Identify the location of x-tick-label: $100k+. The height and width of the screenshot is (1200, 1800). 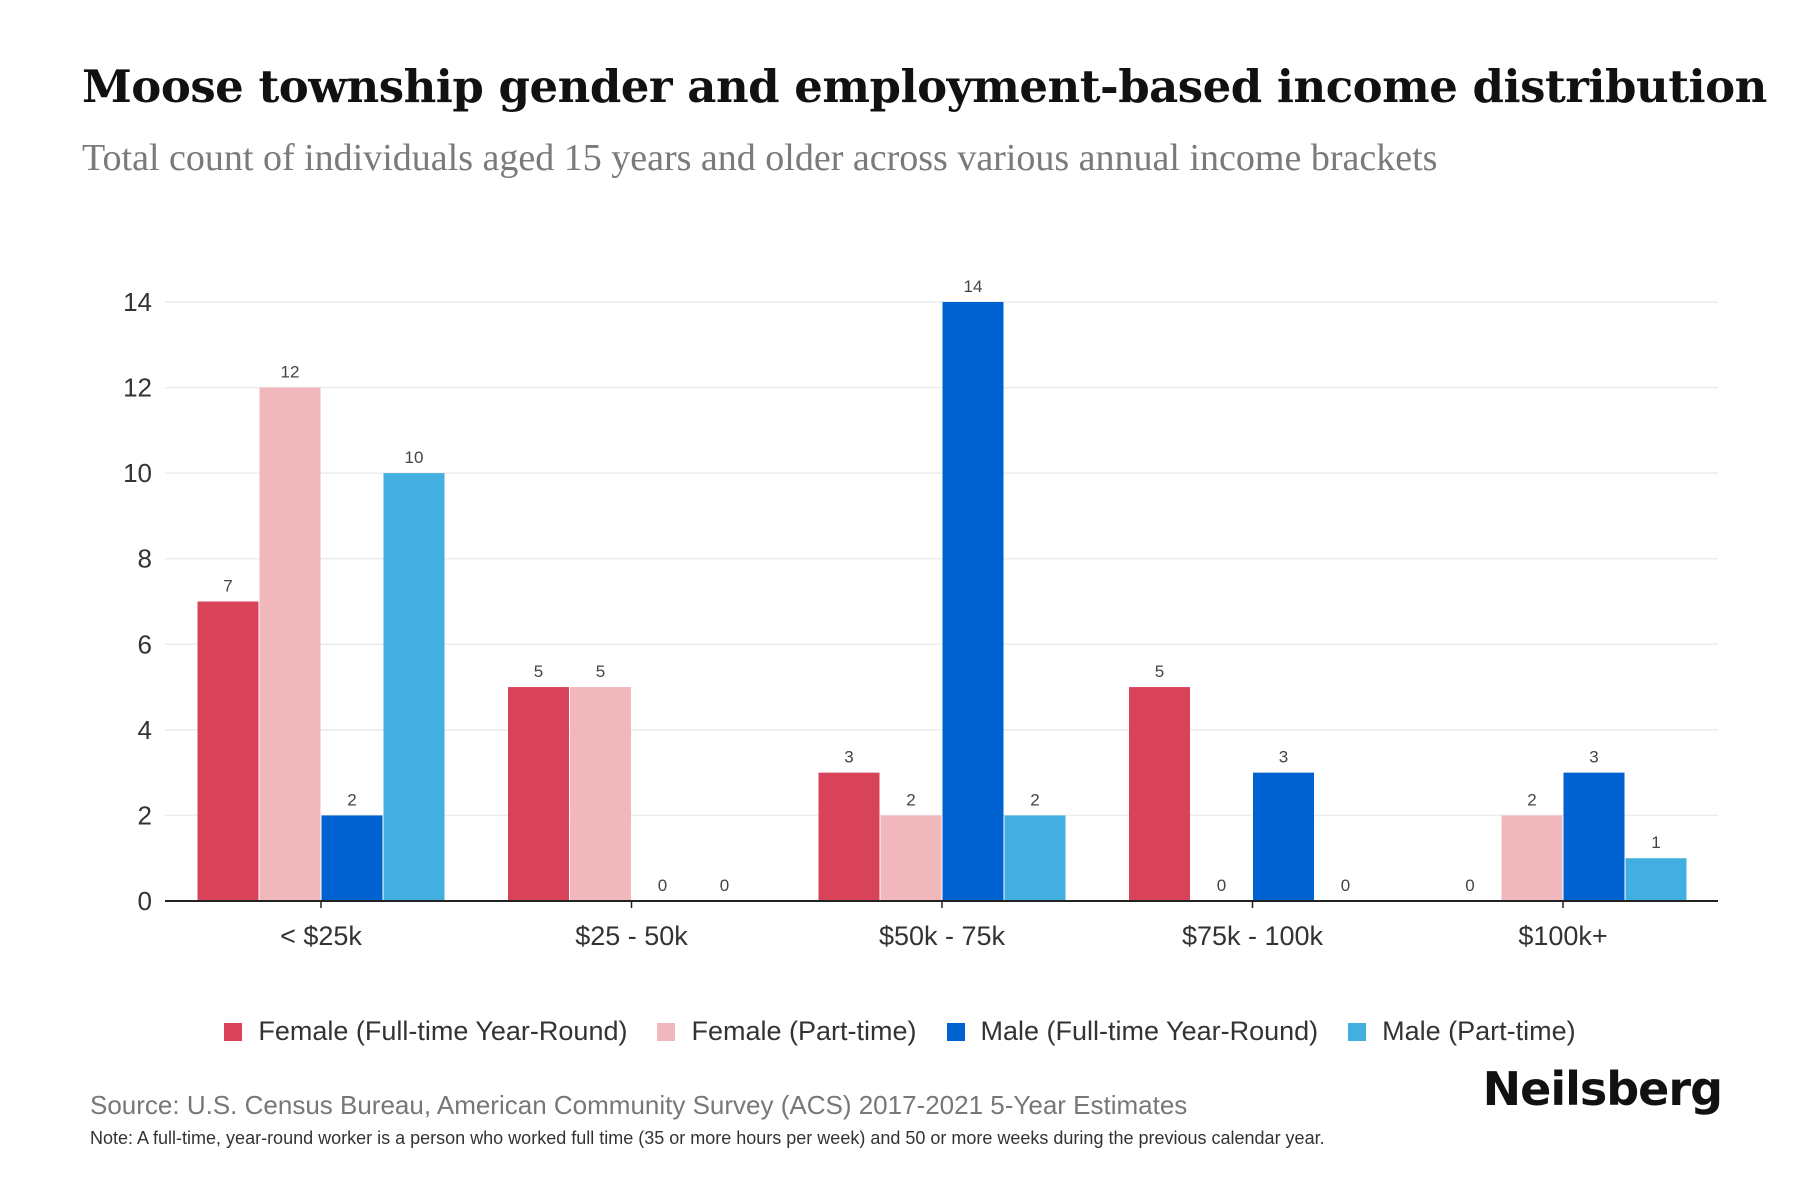
(1562, 936).